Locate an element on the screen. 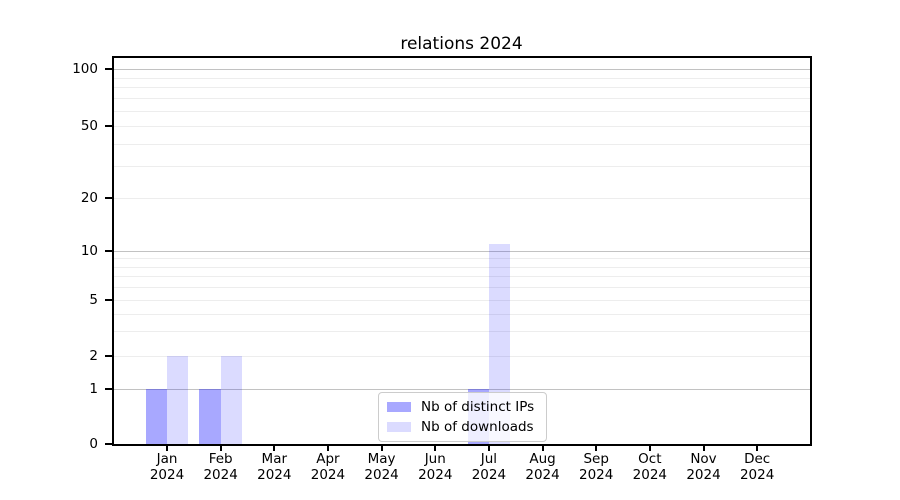  y-tick-label-100: 100 is located at coordinates (85, 69).